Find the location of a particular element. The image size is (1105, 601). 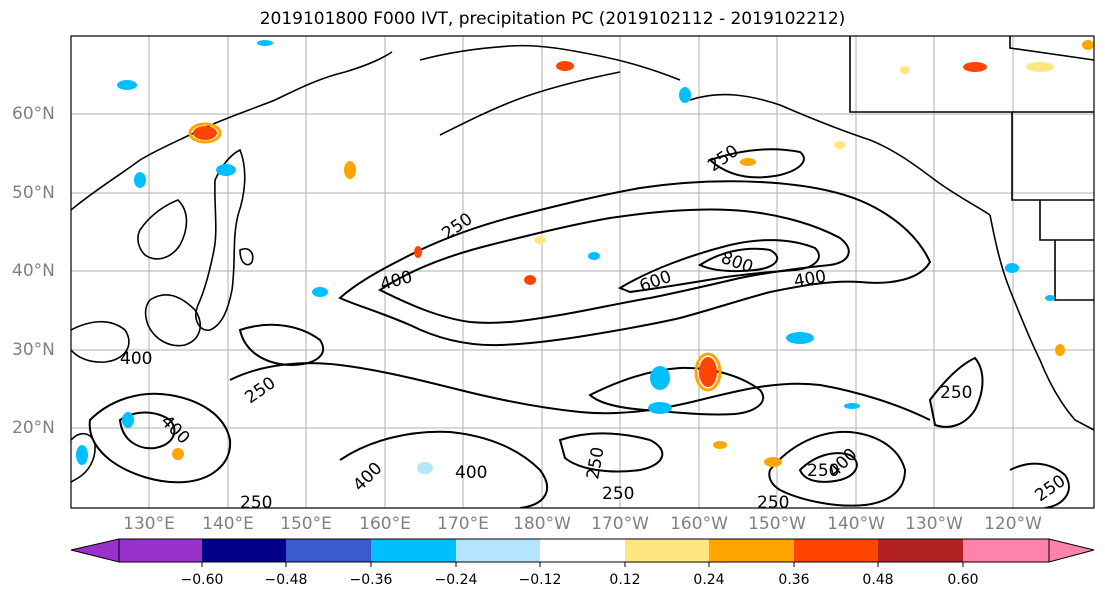

colorbar-tick-label: −0.24 is located at coordinates (456, 580).